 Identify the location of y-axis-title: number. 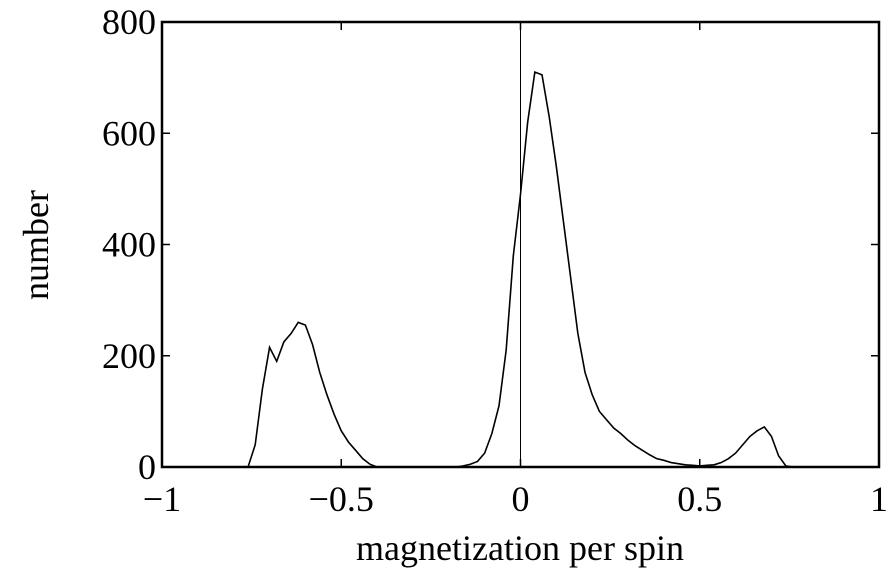
(36, 245).